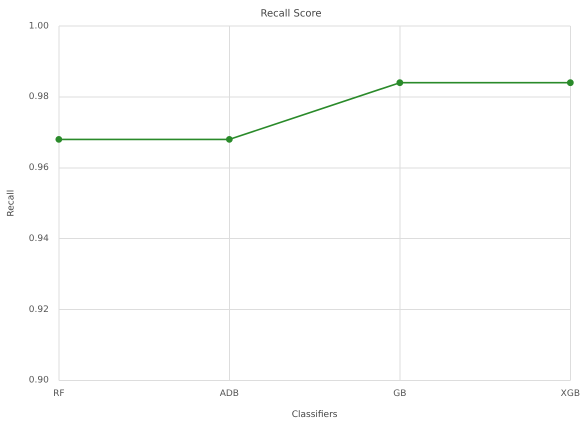 This screenshot has height=428, width=588. What do you see at coordinates (59, 394) in the screenshot?
I see `x-tick-label: RF` at bounding box center [59, 394].